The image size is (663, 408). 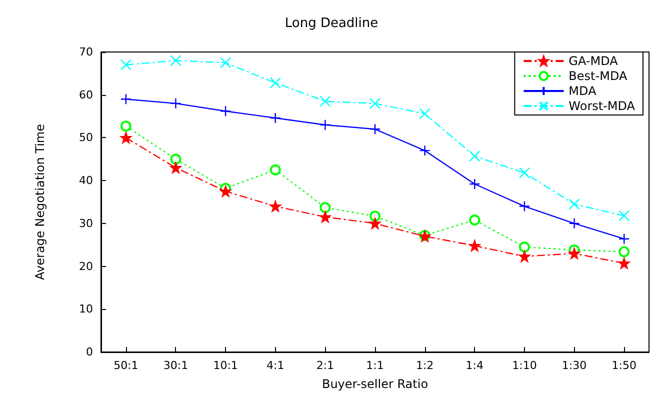 What do you see at coordinates (624, 365) in the screenshot?
I see `x-tick-label: 1:50` at bounding box center [624, 365].